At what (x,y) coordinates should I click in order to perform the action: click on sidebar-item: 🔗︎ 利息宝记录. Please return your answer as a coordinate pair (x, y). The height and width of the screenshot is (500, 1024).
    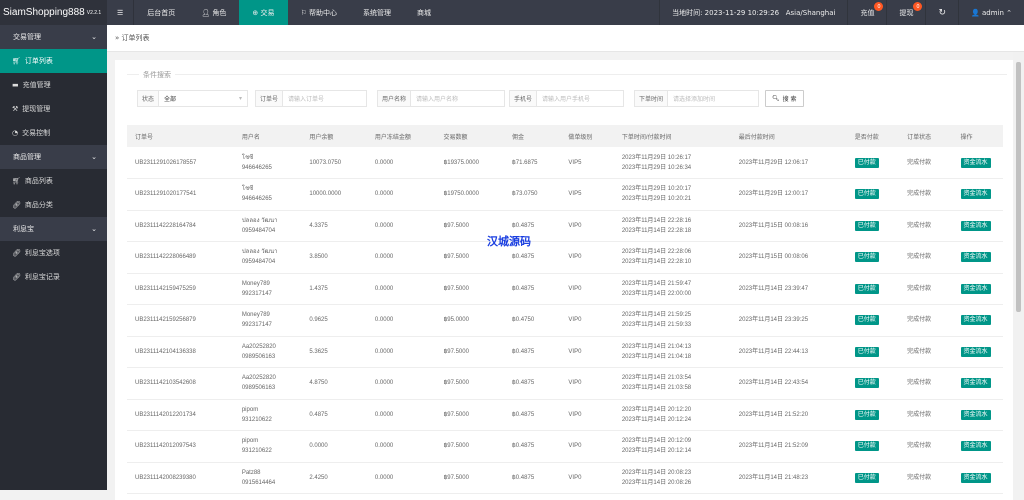
    Looking at the image, I should click on (36, 277).